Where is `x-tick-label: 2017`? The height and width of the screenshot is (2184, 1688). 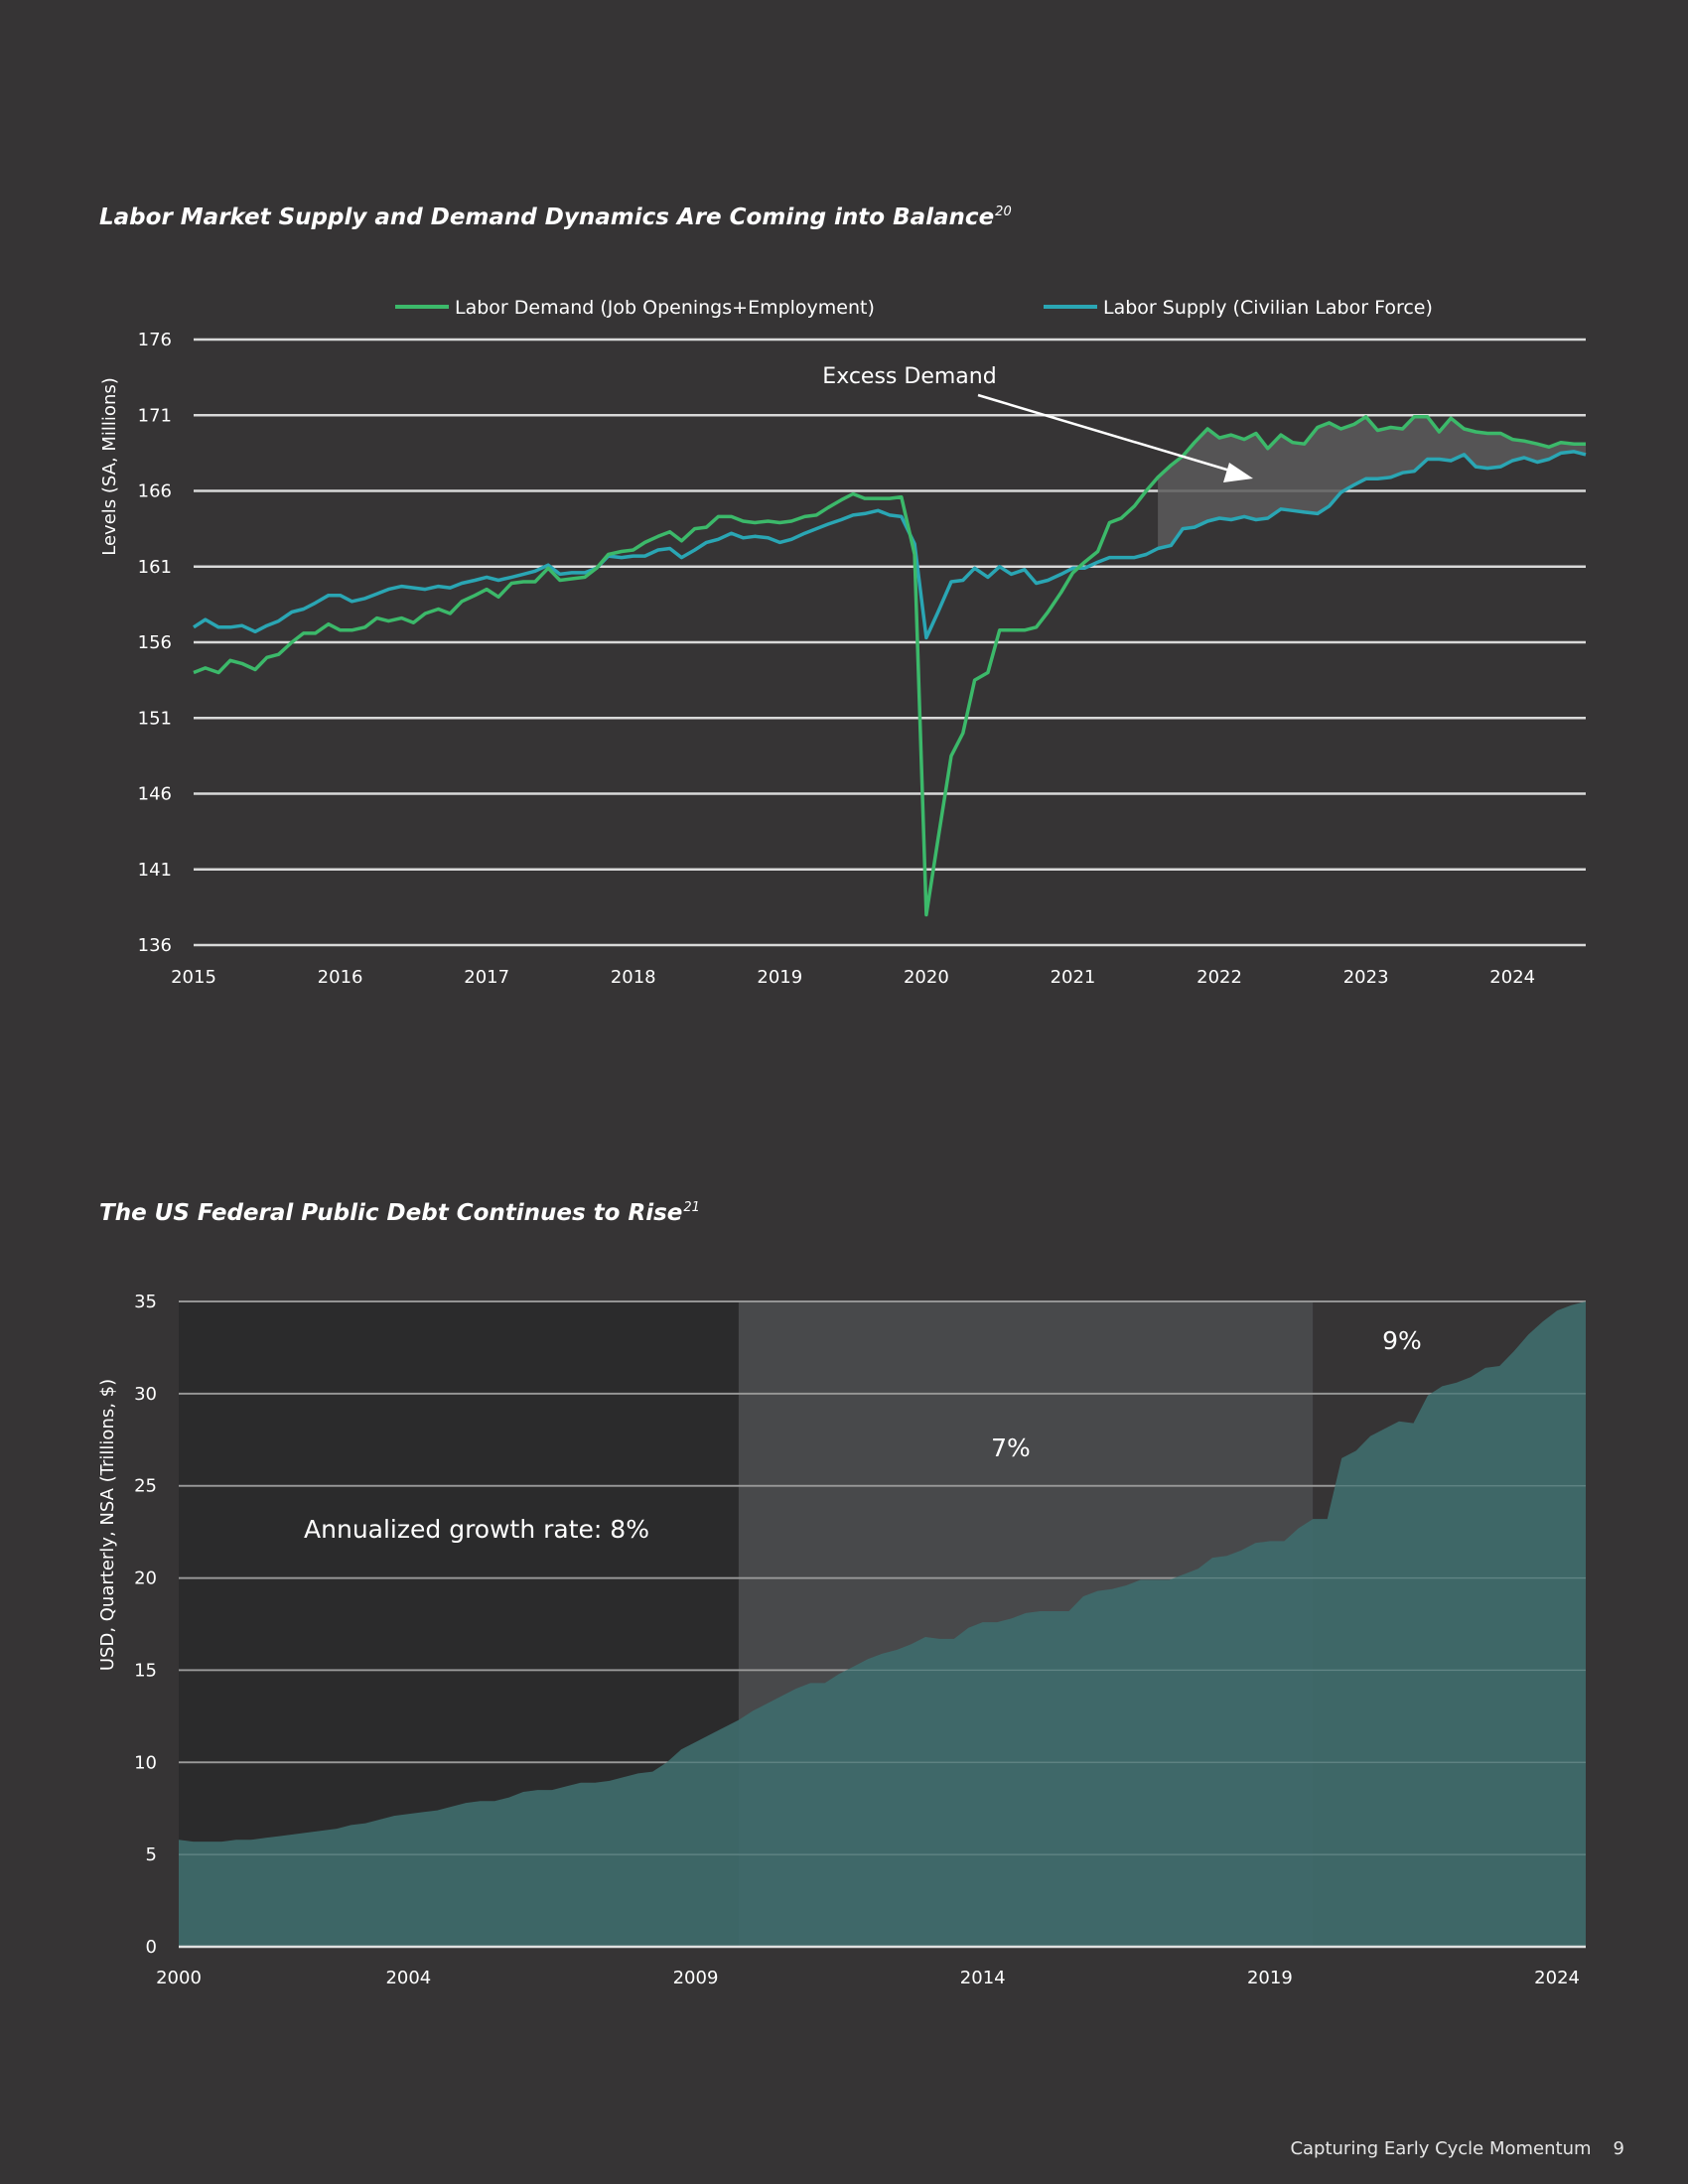
x-tick-label: 2017 is located at coordinates (486, 977).